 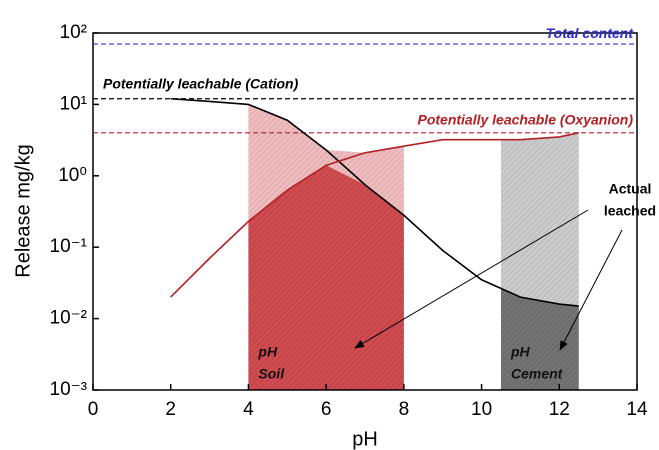 What do you see at coordinates (637, 409) in the screenshot?
I see `x-tick-label: 14` at bounding box center [637, 409].